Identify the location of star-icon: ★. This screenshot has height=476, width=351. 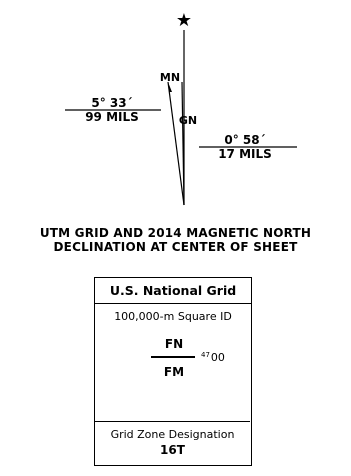
(184, 20).